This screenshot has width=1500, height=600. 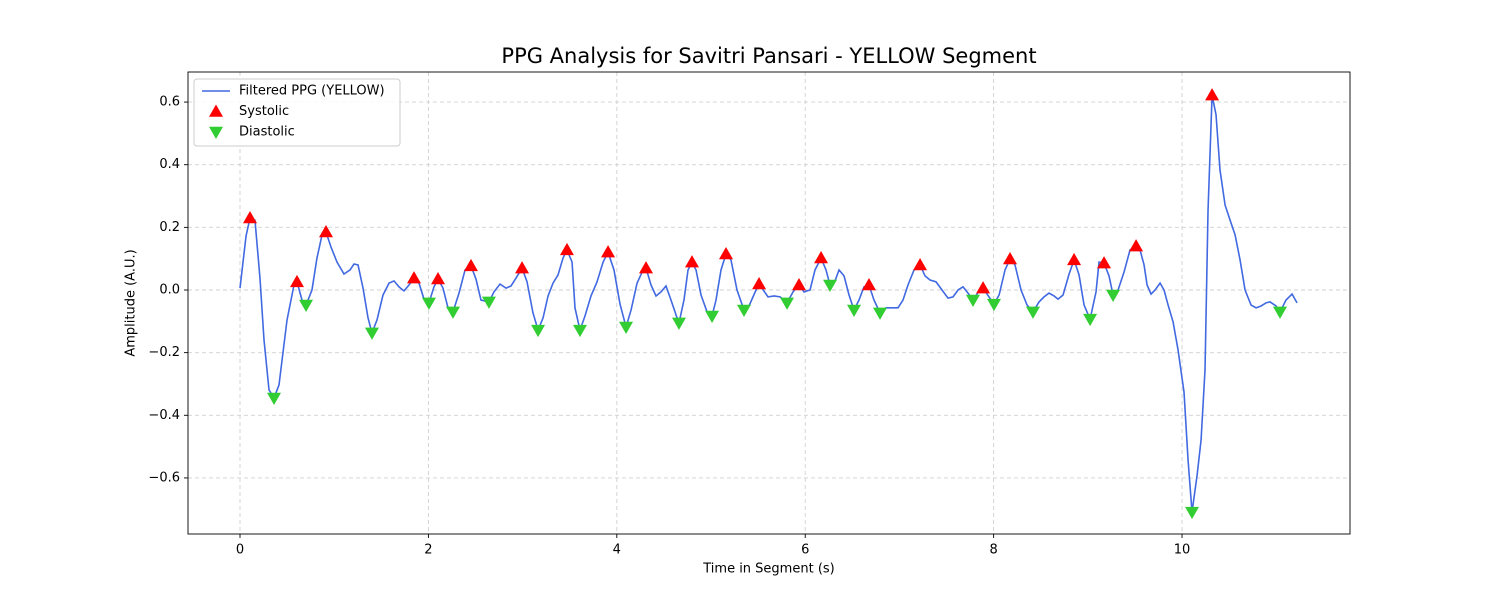 What do you see at coordinates (240, 550) in the screenshot?
I see `x-tick-label: 0` at bounding box center [240, 550].